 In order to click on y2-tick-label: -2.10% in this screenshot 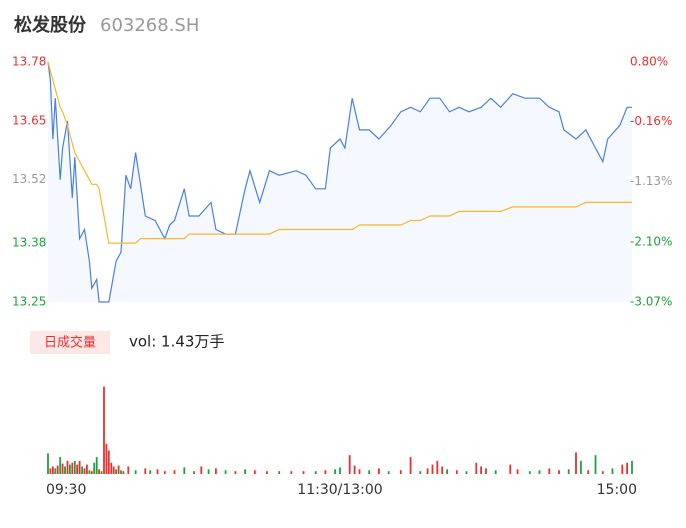, I will do `click(651, 241)`.